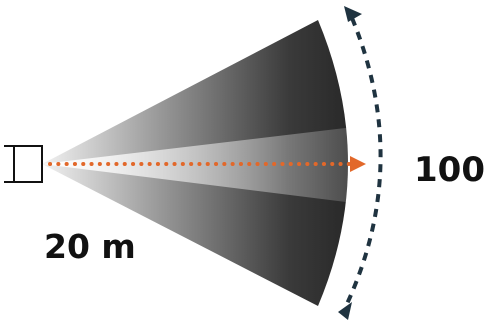  I want to click on sensor-icon, so click(23, 164).